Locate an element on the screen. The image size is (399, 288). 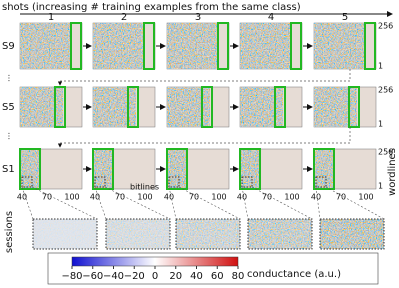
session-label: S9 is located at coordinates (8, 46).